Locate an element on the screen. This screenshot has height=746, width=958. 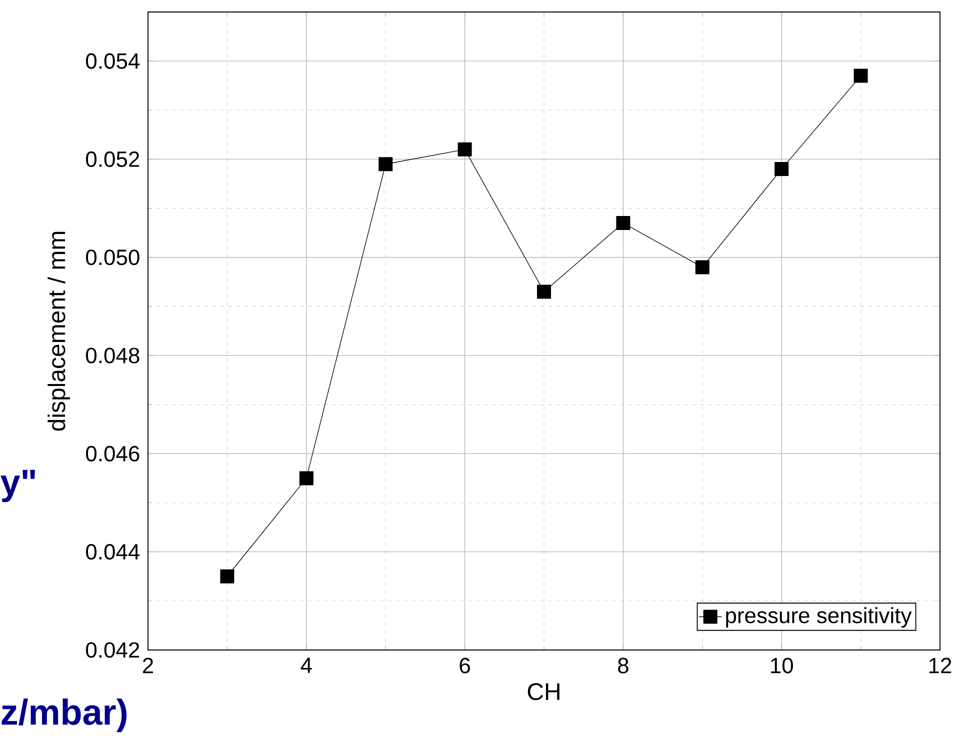
y-tick-label: 0.048 is located at coordinates (113, 356).